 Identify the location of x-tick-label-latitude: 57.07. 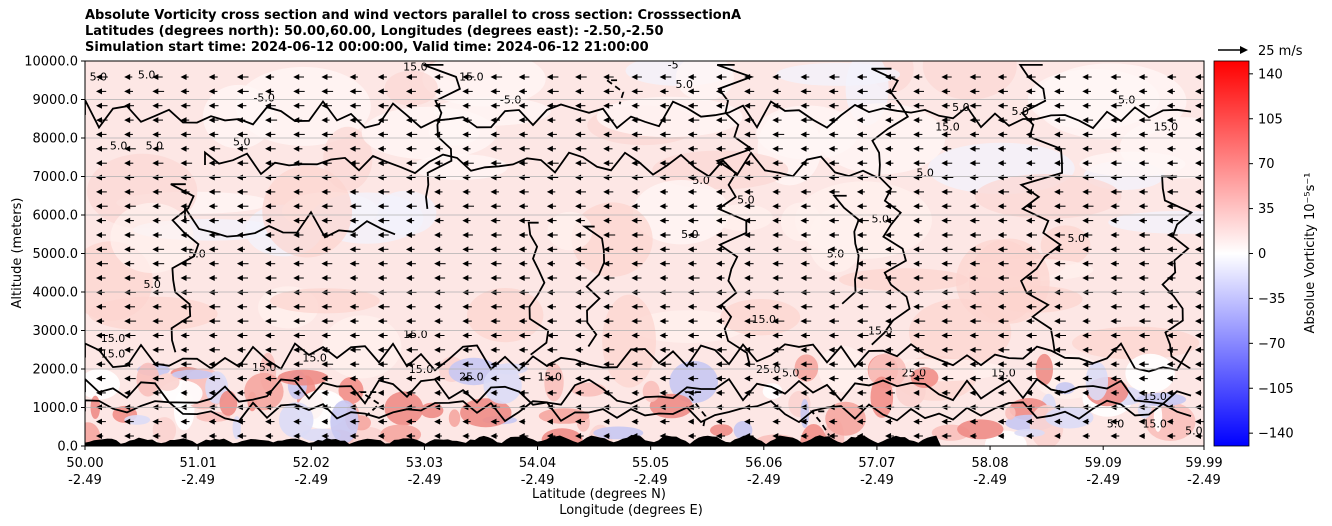
(876, 463).